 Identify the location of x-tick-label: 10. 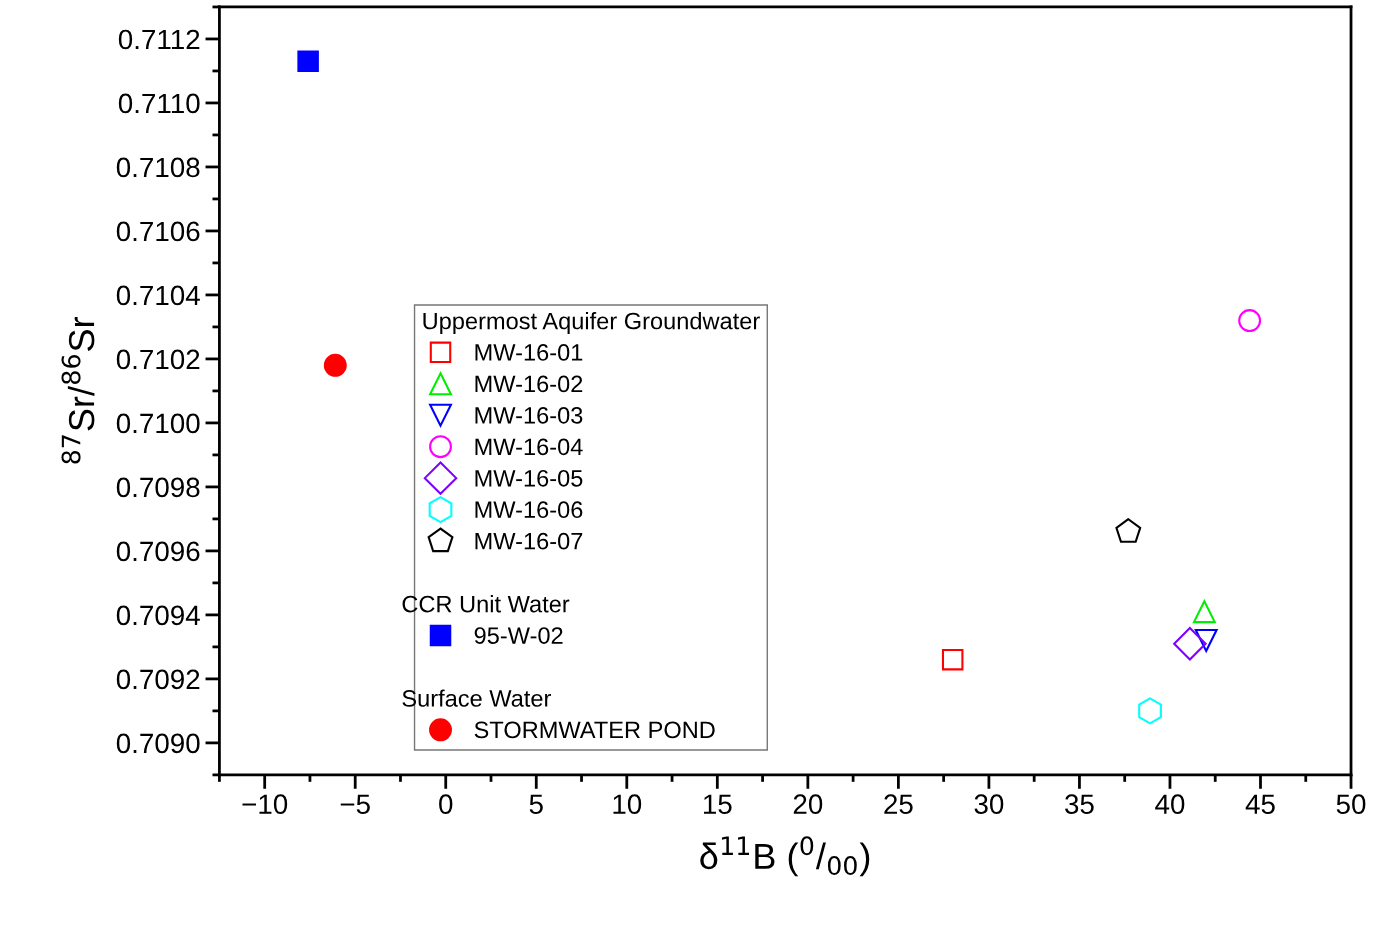
(627, 804).